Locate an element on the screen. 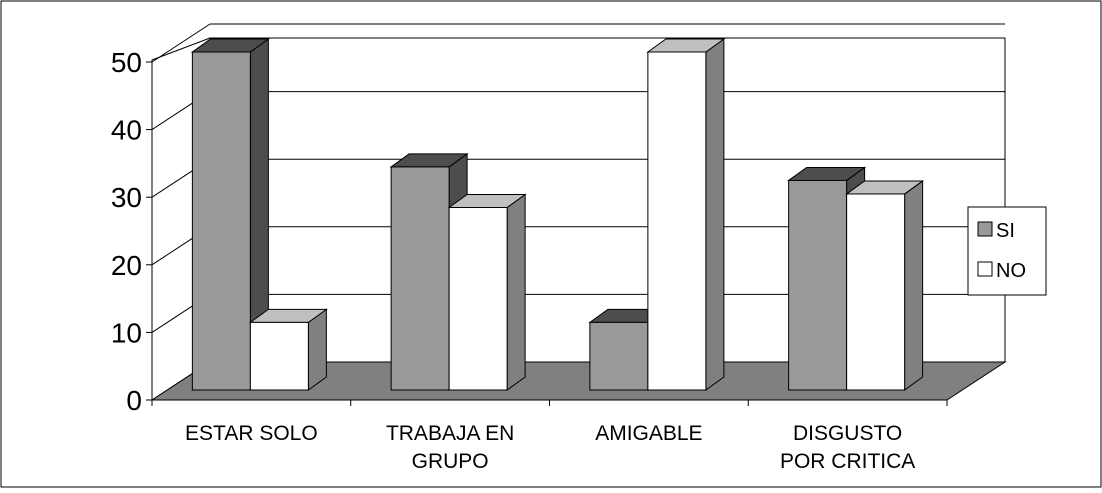 This screenshot has width=1102, height=493. y-tick-label: 10 is located at coordinates (126, 332).